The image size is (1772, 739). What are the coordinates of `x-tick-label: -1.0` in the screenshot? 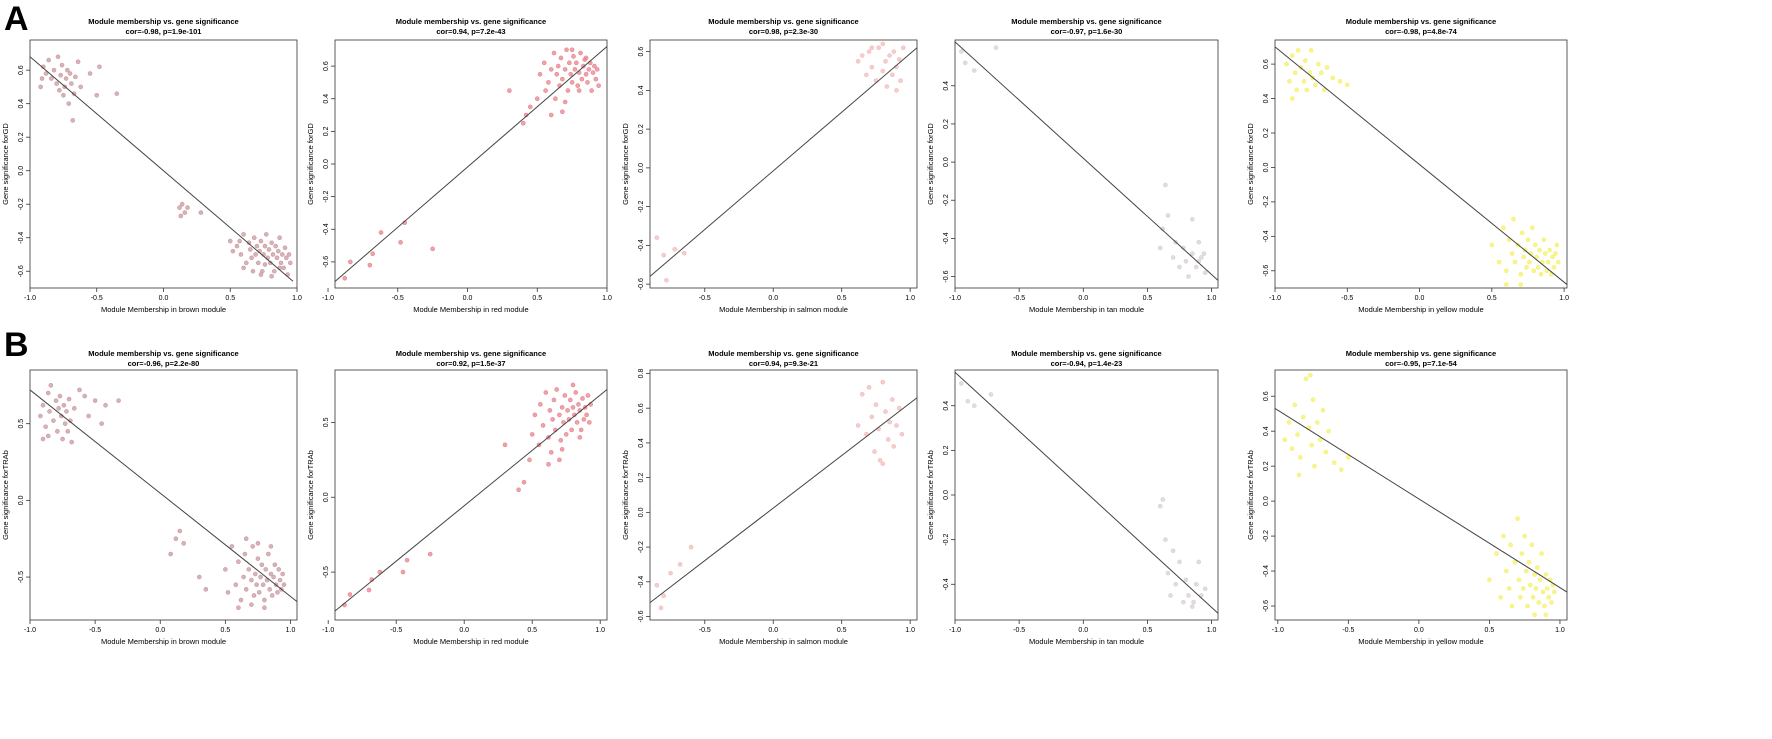 It's located at (1275, 298).